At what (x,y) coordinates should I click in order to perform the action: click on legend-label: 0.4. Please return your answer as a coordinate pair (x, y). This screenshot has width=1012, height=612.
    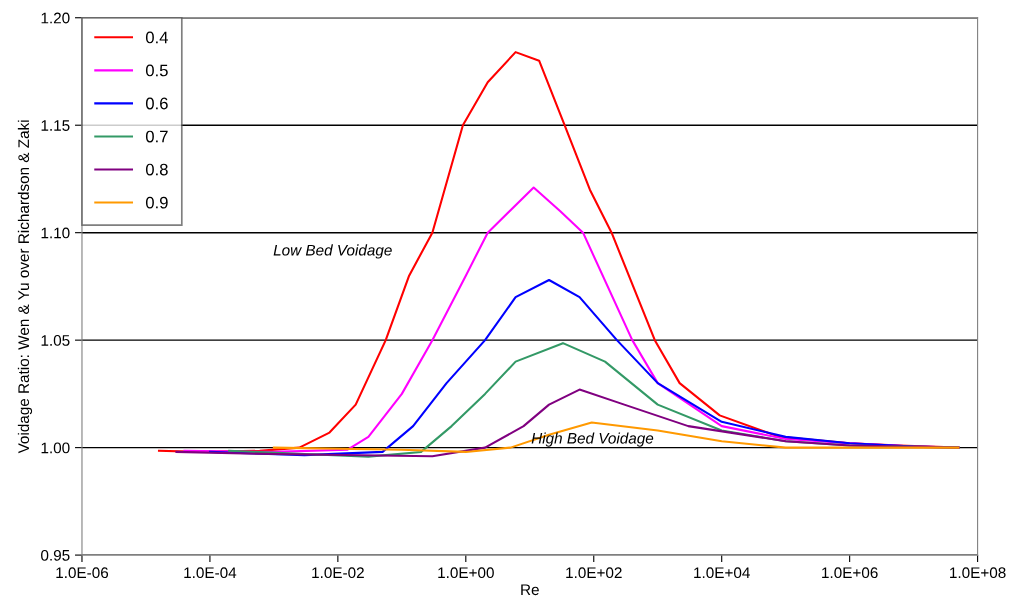
    Looking at the image, I should click on (156, 37).